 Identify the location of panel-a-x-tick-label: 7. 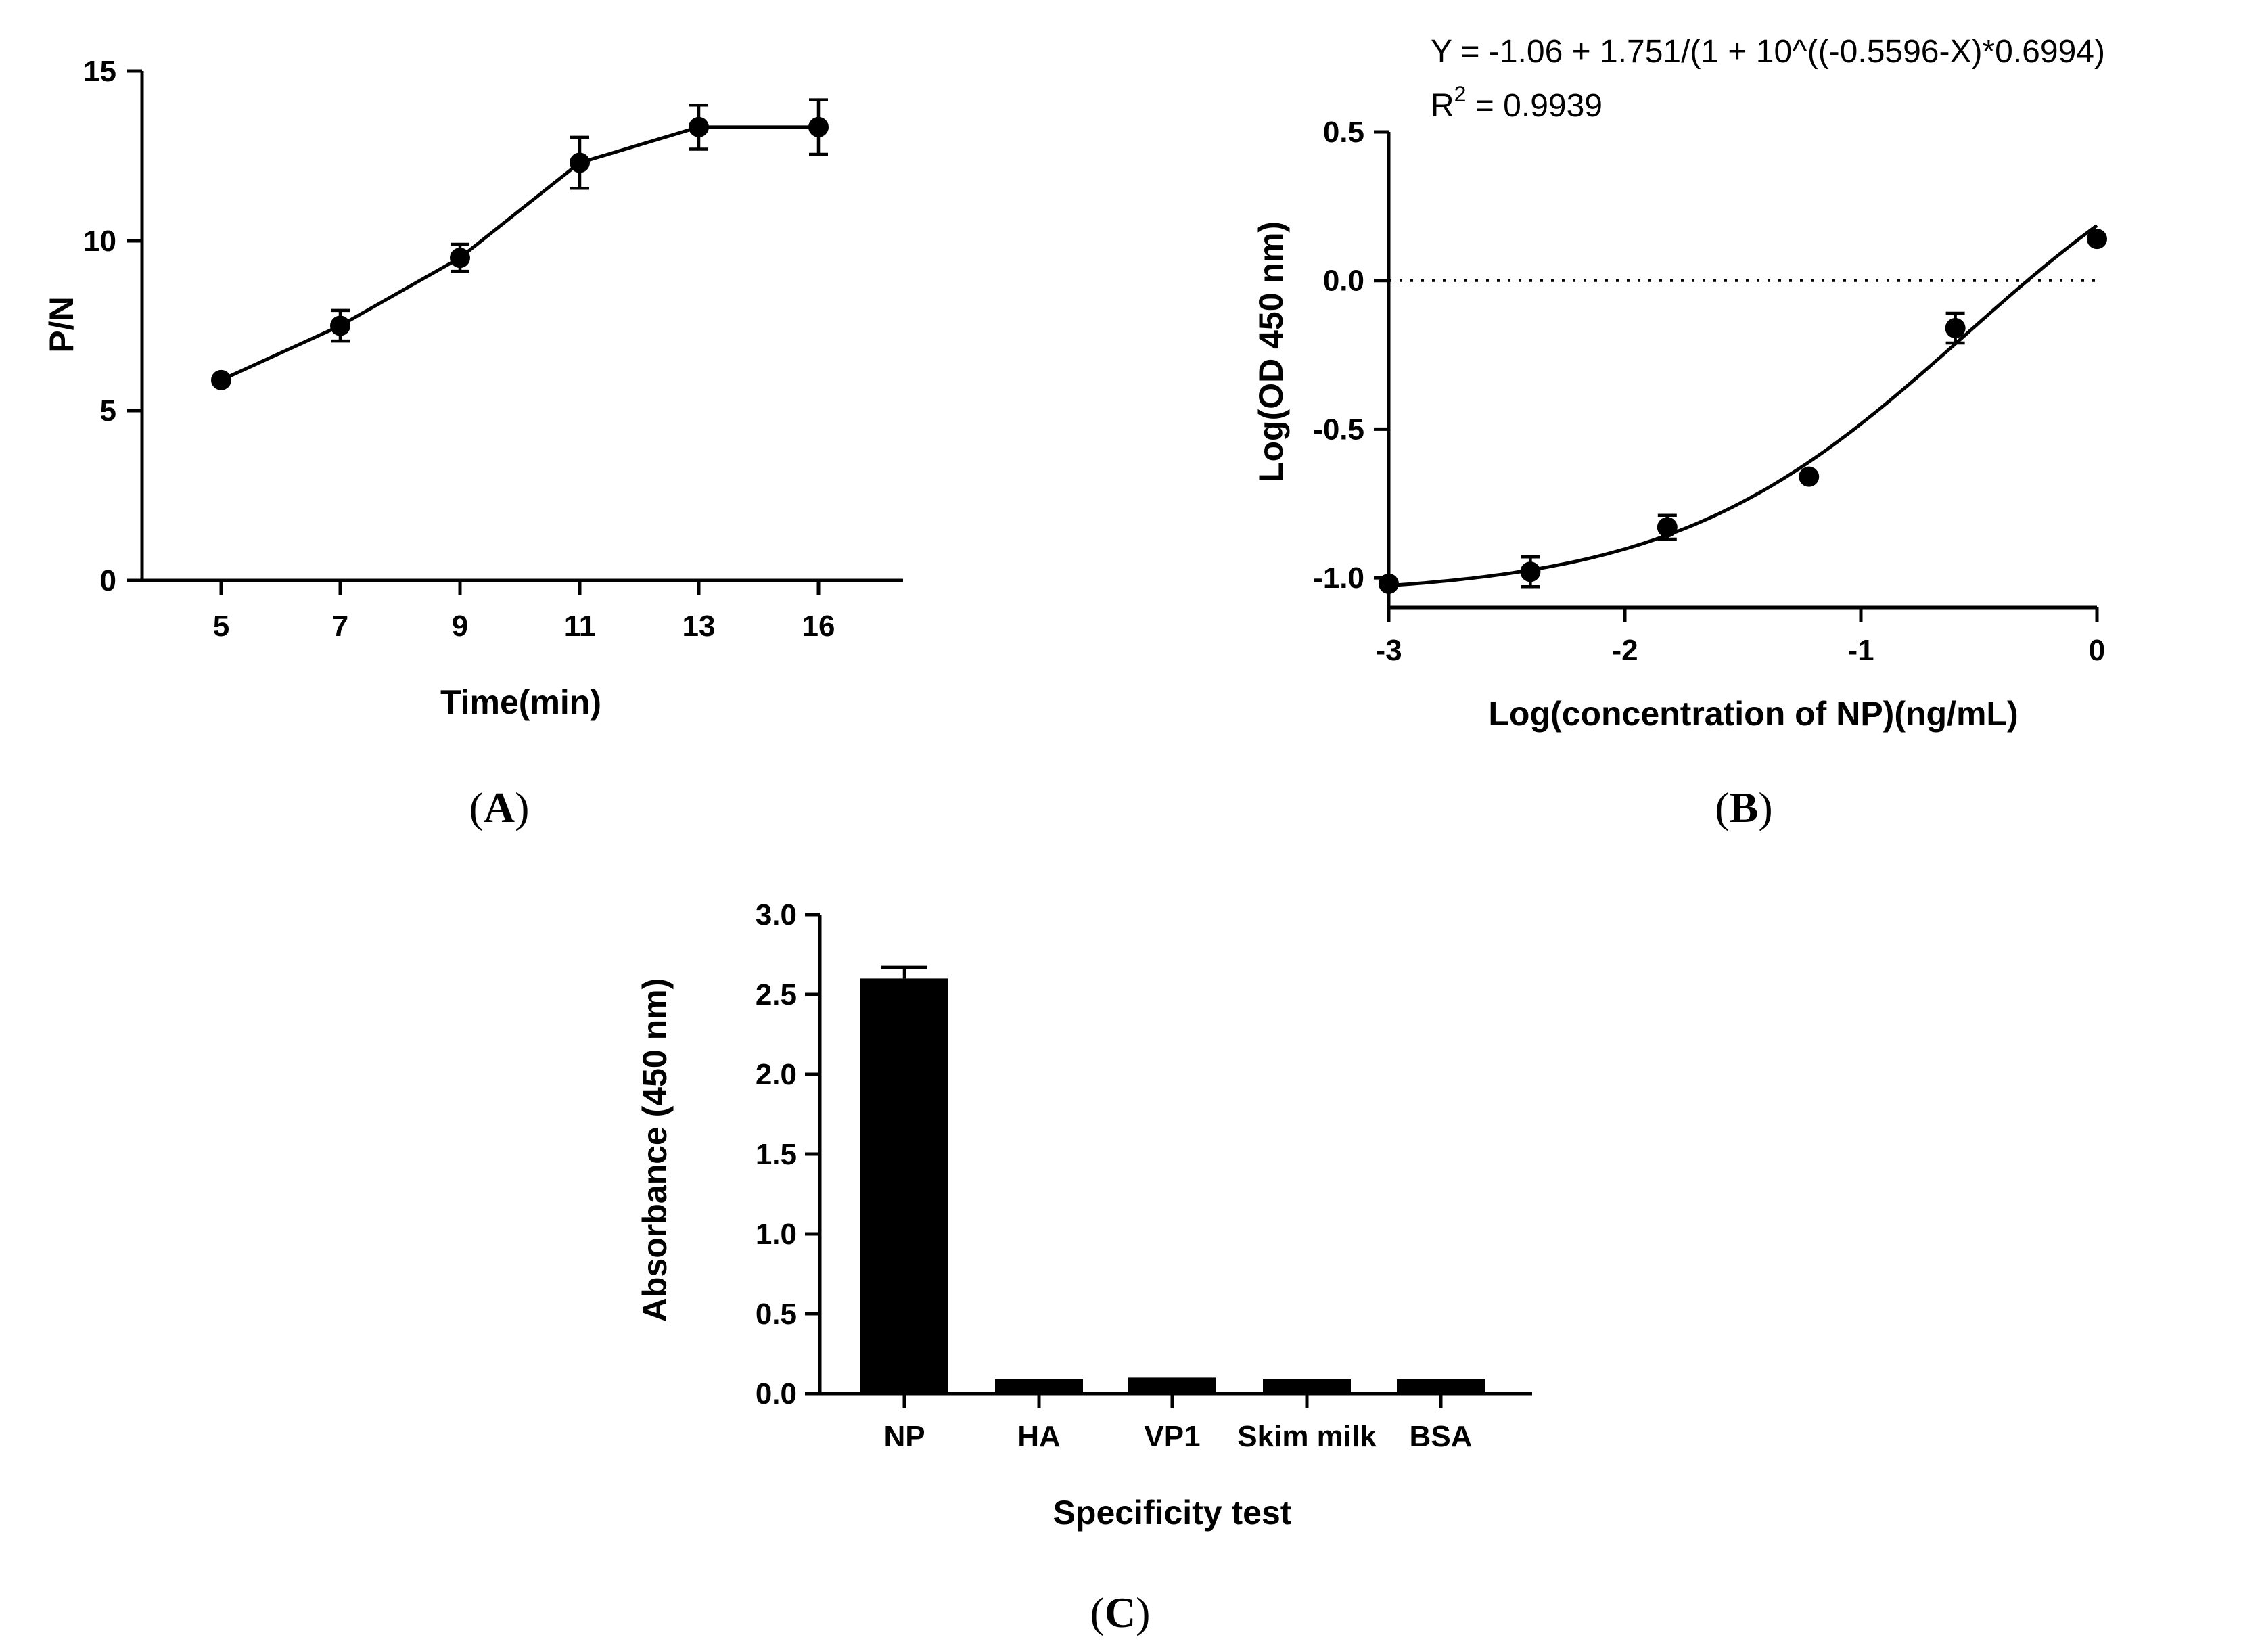
(340, 626).